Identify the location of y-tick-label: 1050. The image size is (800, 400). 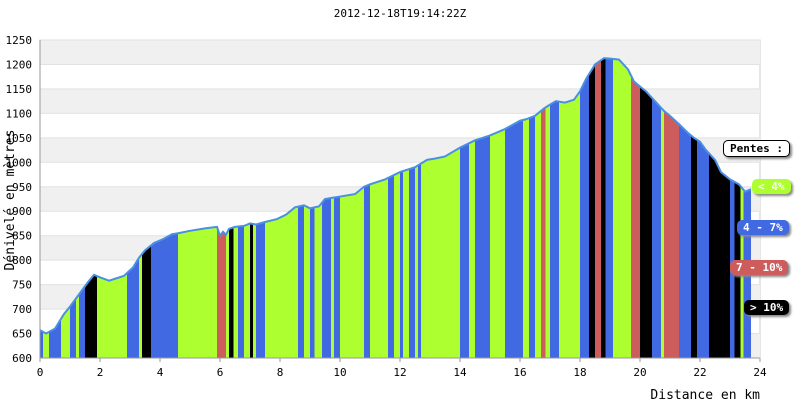
(19, 138).